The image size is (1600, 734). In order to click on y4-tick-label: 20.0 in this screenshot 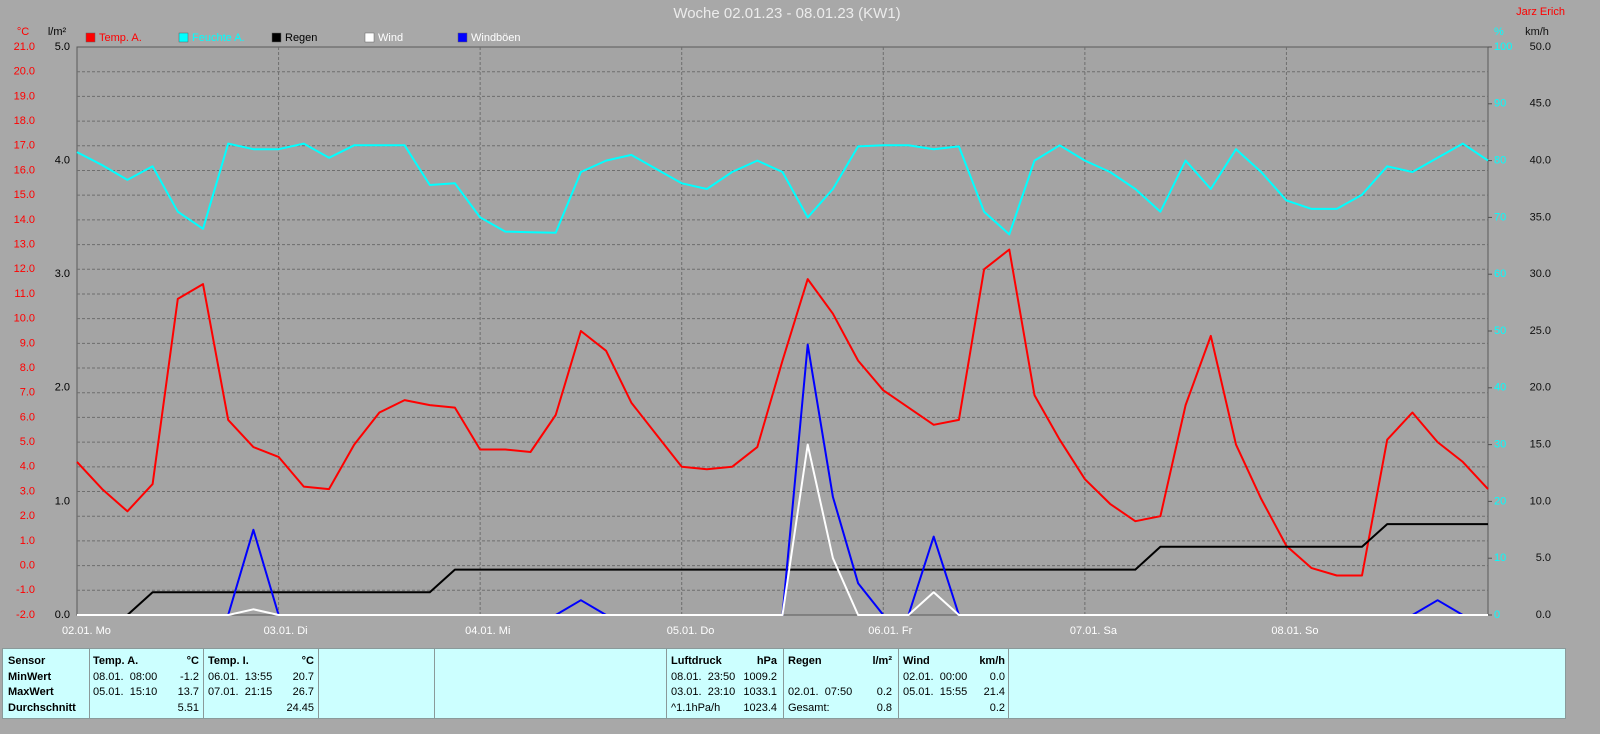, I will do `click(1540, 388)`.